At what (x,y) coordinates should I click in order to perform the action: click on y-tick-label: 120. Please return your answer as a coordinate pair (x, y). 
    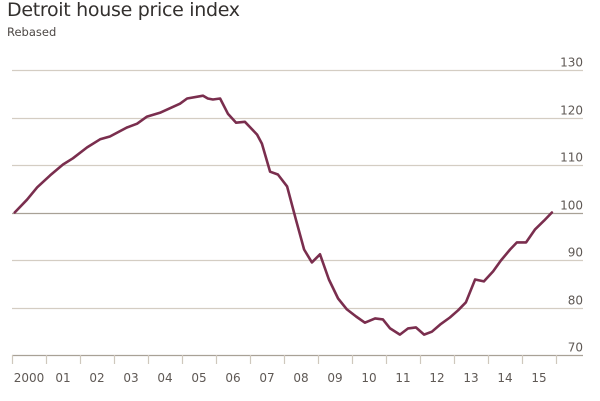
    Looking at the image, I should click on (571, 111).